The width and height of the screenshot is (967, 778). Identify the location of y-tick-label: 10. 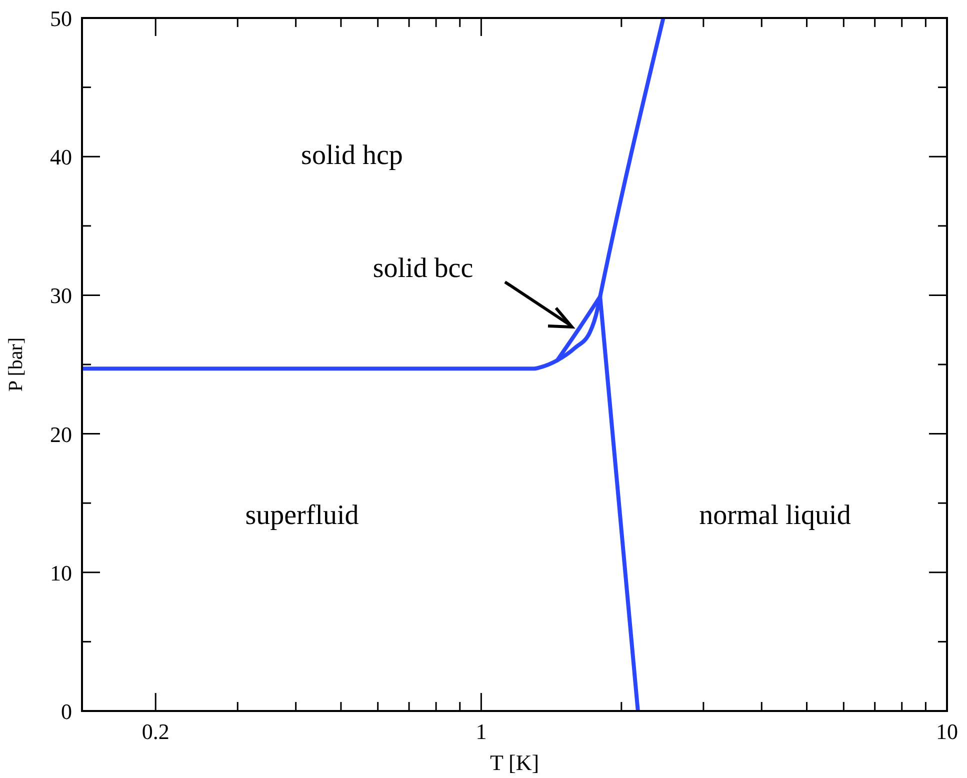
(61, 573).